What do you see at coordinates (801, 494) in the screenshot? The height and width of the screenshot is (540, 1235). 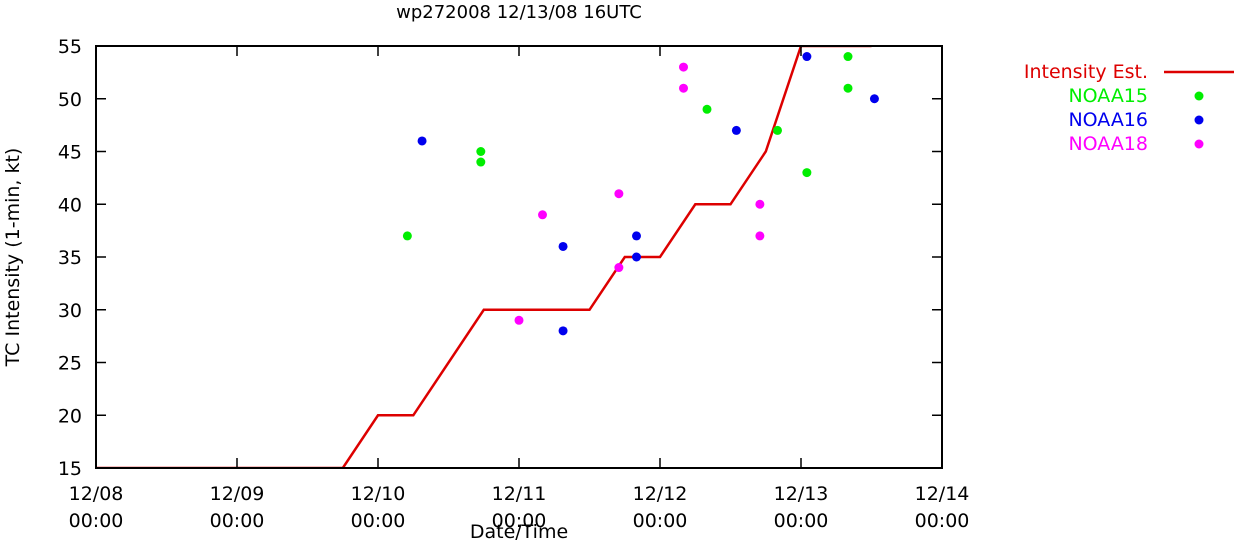 I see `x-tick-label-date: 12/13` at bounding box center [801, 494].